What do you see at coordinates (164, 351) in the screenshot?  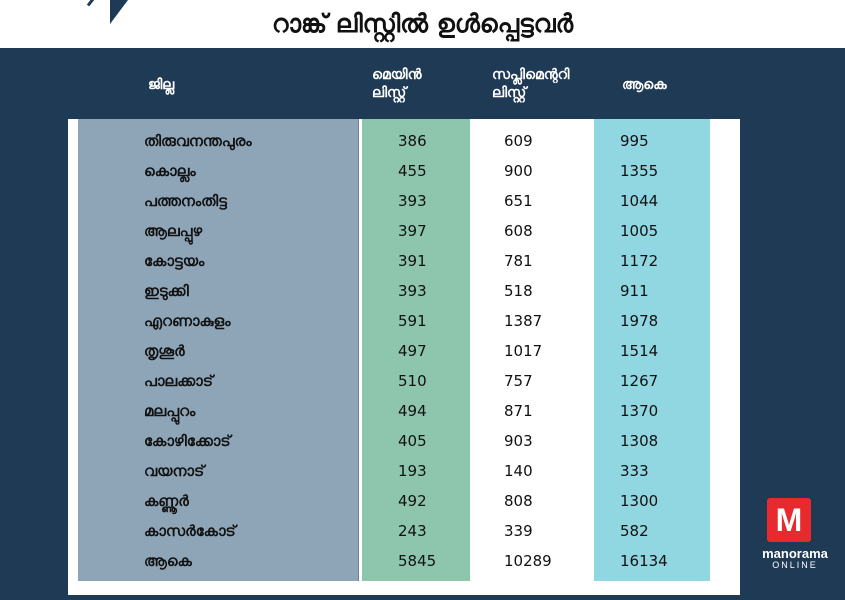 I see `district-cell: തൃശൂർ` at bounding box center [164, 351].